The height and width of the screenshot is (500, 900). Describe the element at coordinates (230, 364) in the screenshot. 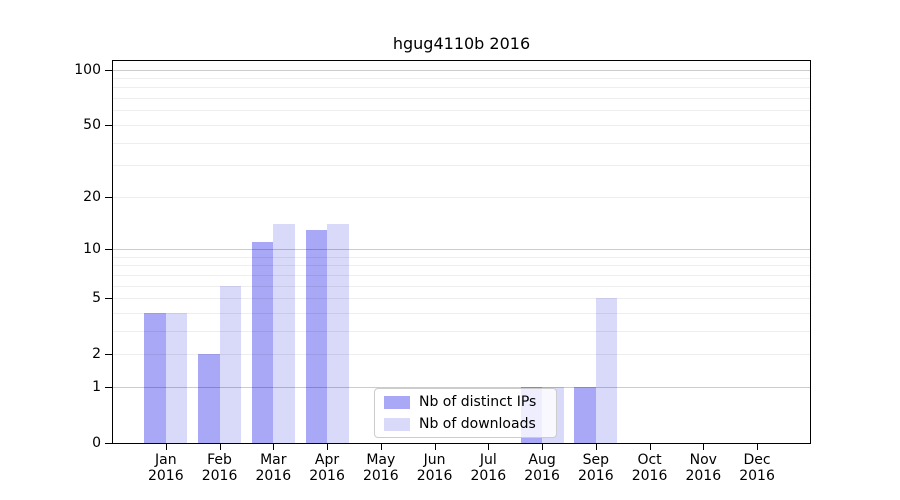

I see `bar-downloads-feb` at that location.